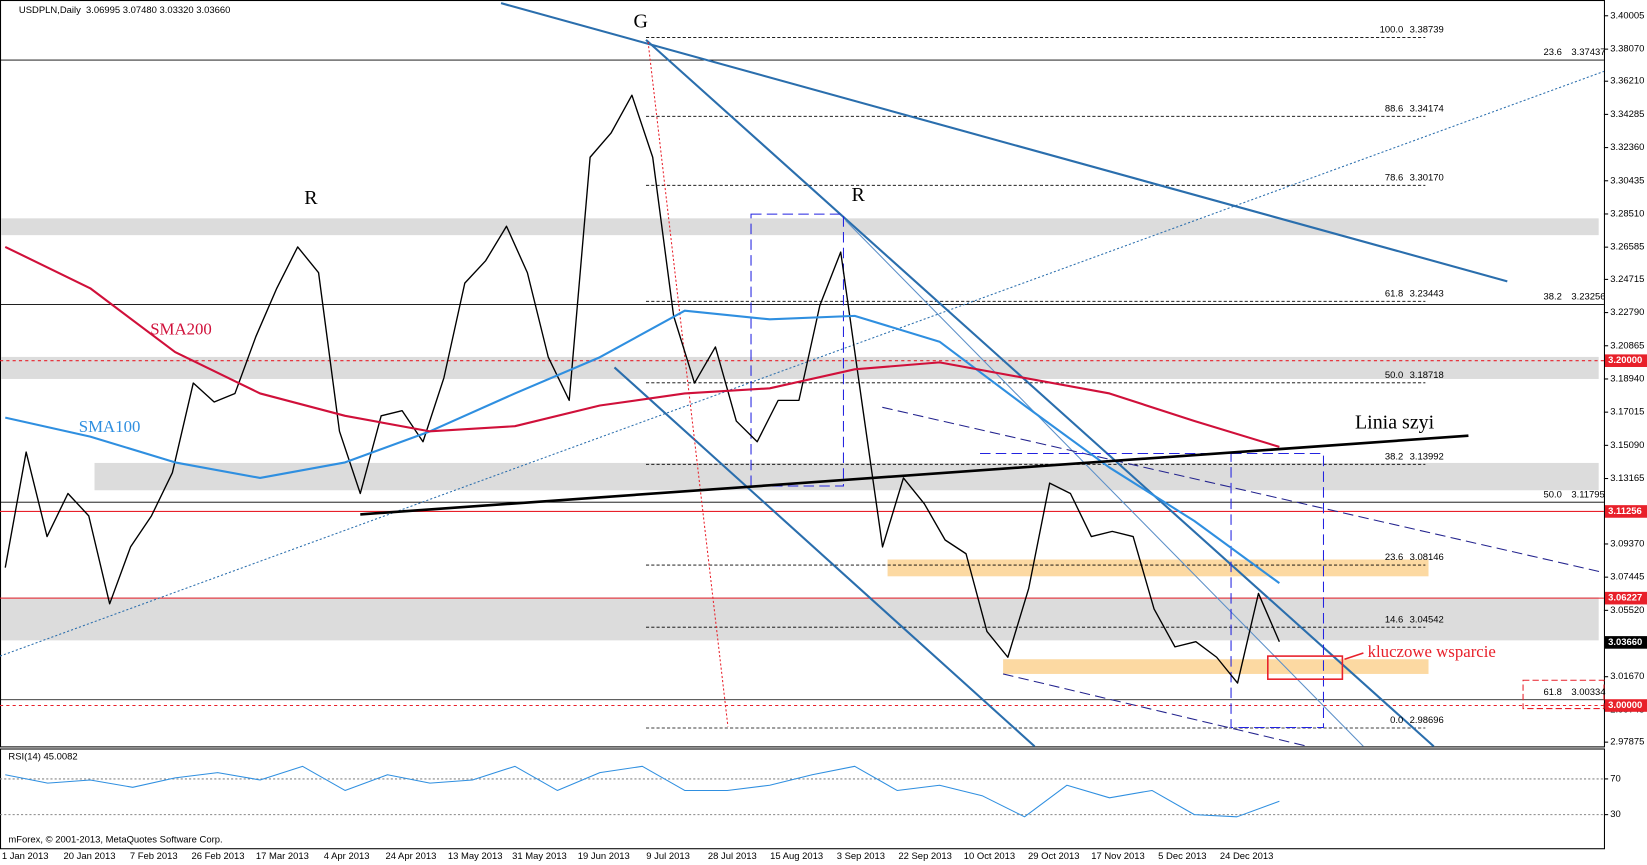  I want to click on y-tick-label: 3.38070, so click(1627, 49).